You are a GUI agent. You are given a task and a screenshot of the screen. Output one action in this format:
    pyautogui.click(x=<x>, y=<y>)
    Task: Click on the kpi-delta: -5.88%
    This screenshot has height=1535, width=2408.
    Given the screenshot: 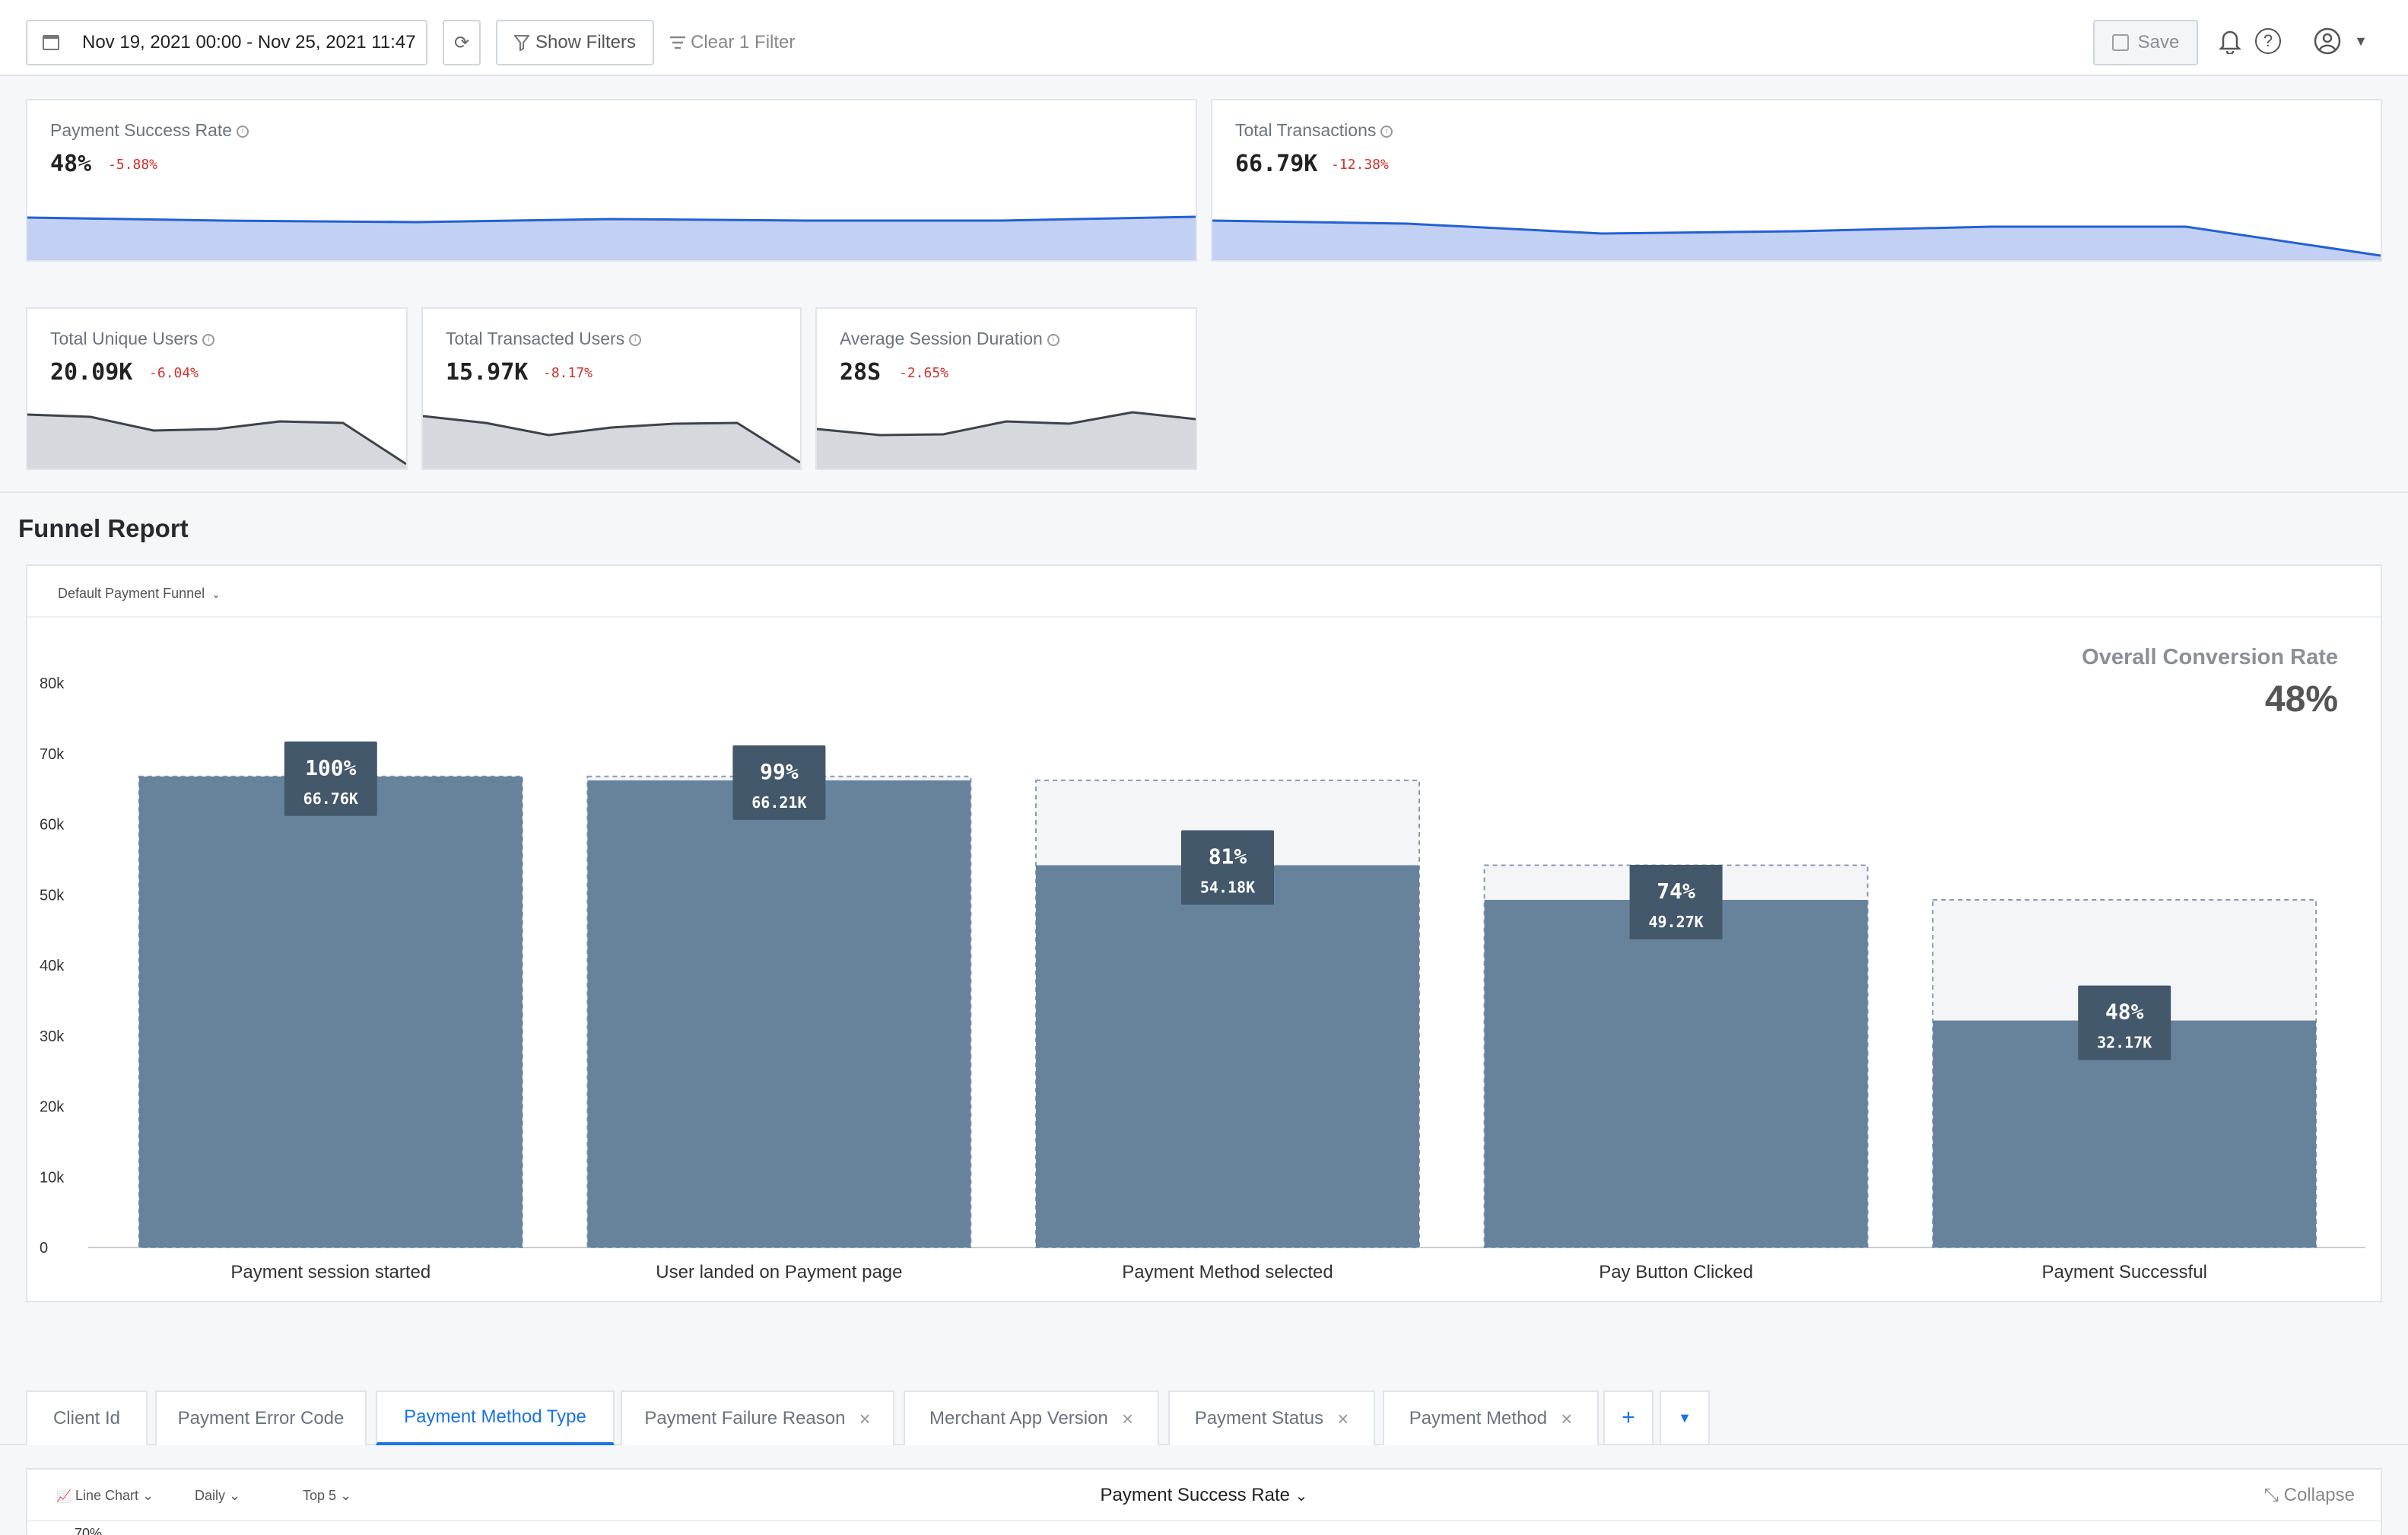 What is the action you would take?
    pyautogui.click(x=133, y=165)
    